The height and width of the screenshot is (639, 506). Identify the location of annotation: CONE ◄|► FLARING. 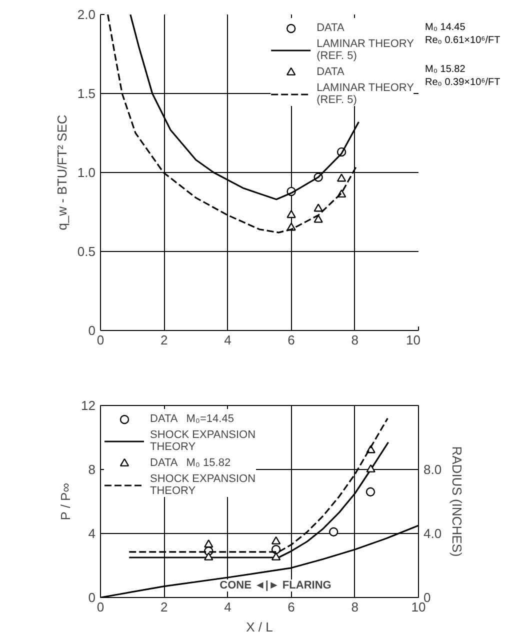
(276, 586).